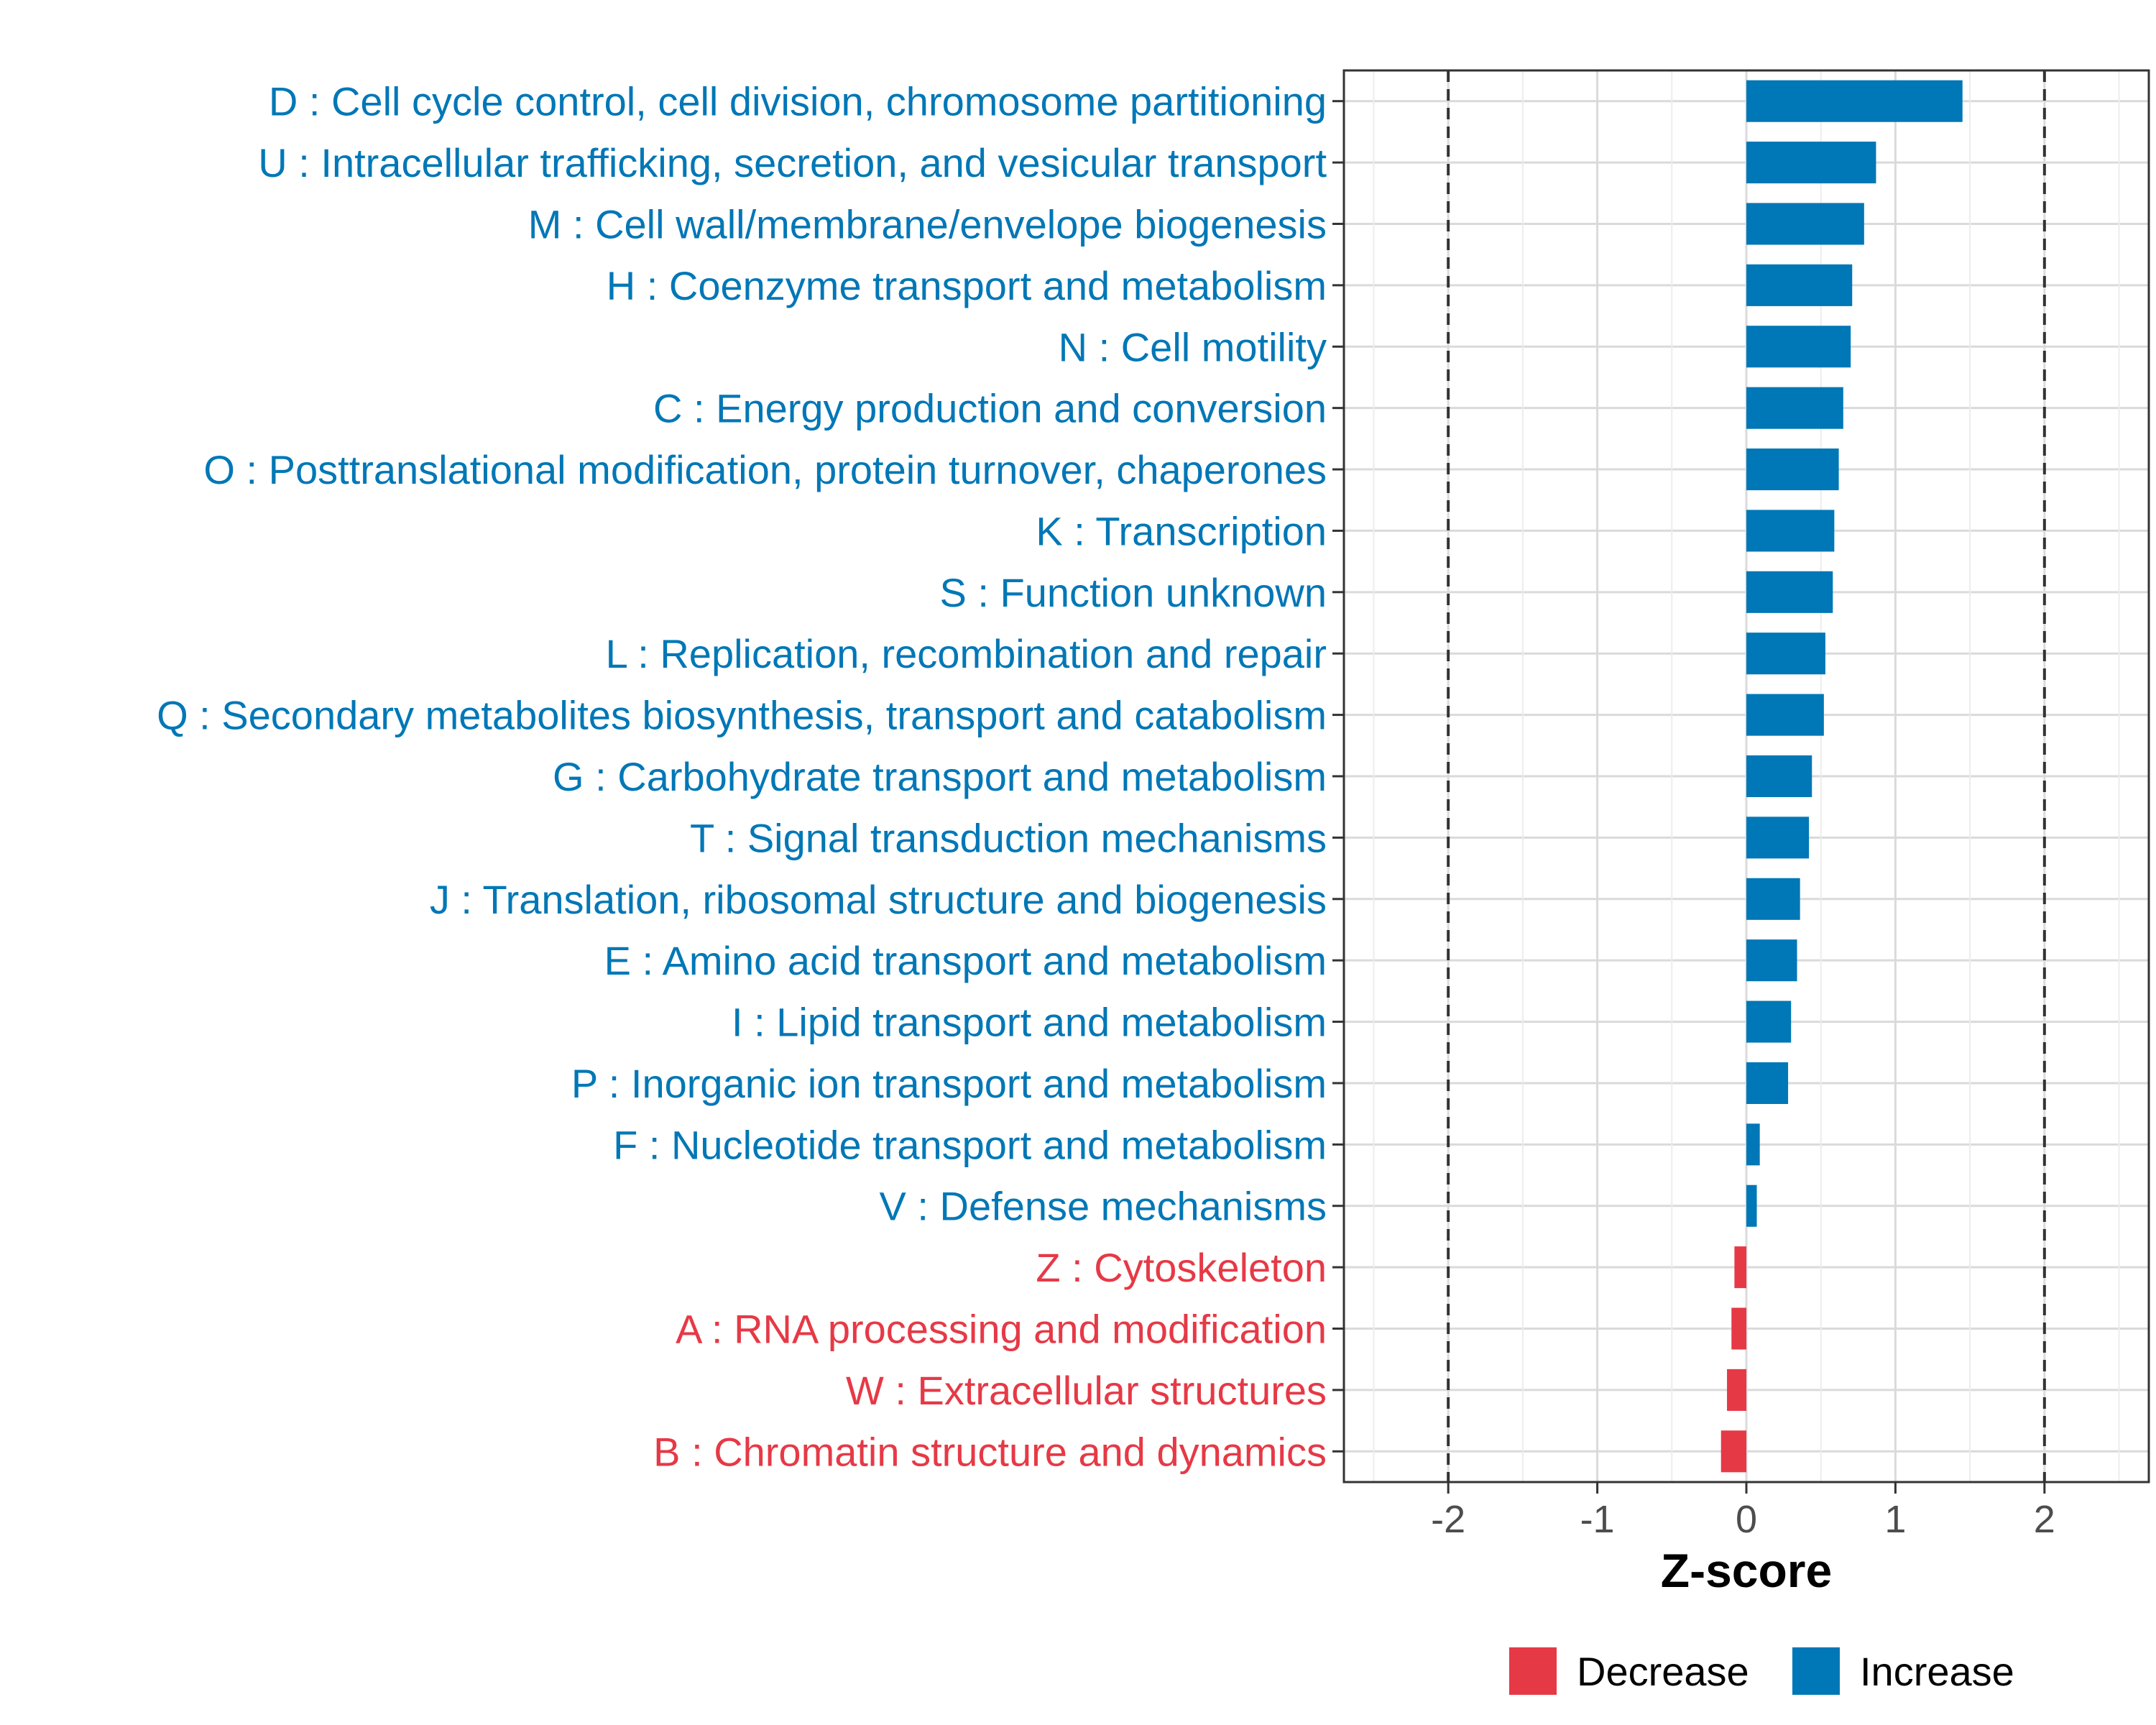  I want to click on legend-label-decrease: Decrease, so click(1663, 1671).